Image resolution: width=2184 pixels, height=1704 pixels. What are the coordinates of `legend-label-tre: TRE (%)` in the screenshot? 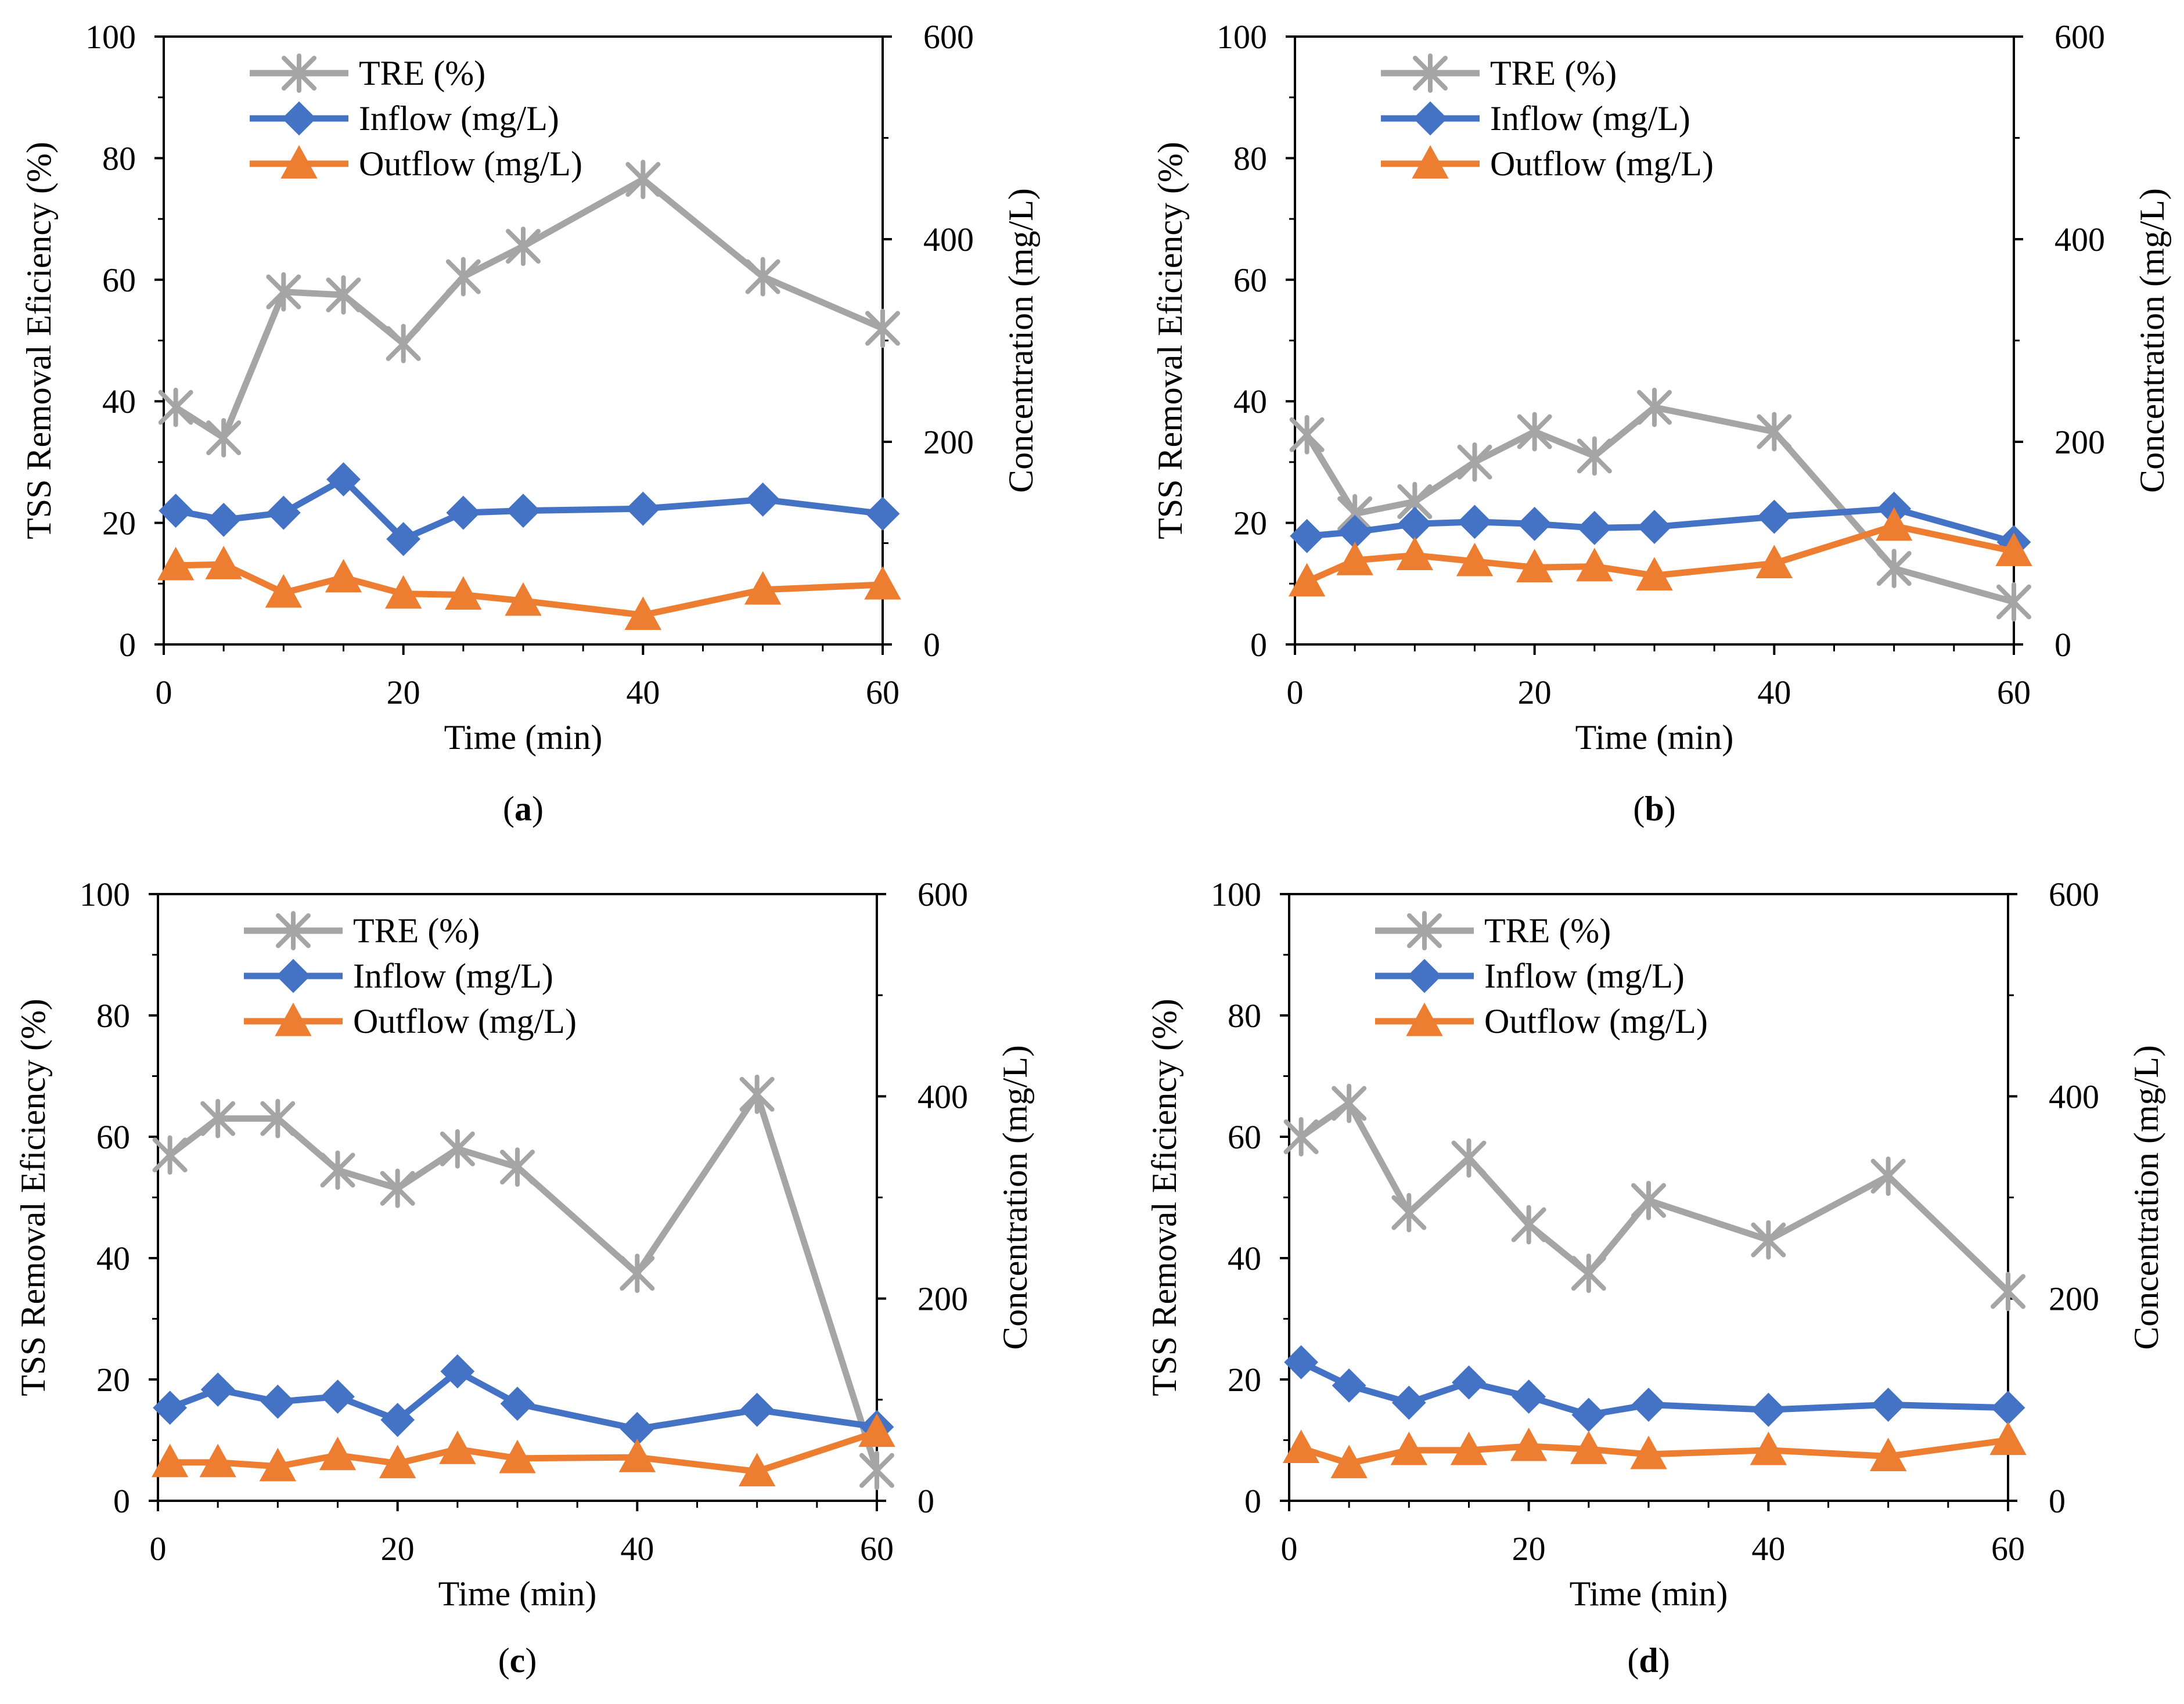 It's located at (1553, 73).